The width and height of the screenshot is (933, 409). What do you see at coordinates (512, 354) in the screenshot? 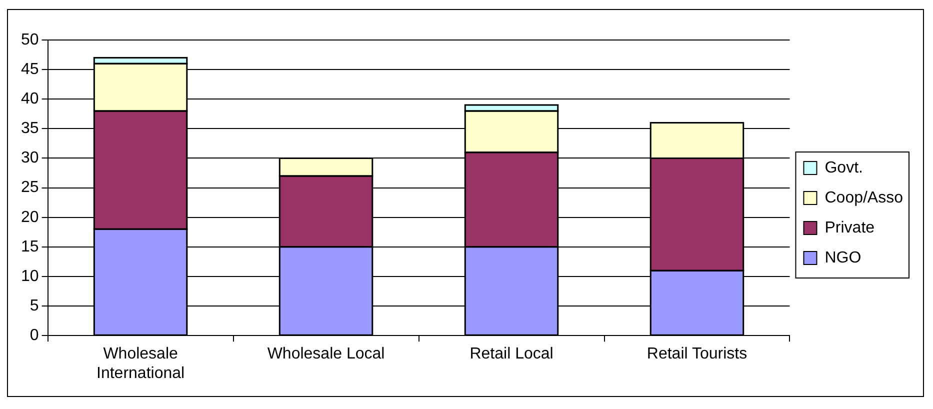
I see `x-tick-label: Retail Local` at bounding box center [512, 354].